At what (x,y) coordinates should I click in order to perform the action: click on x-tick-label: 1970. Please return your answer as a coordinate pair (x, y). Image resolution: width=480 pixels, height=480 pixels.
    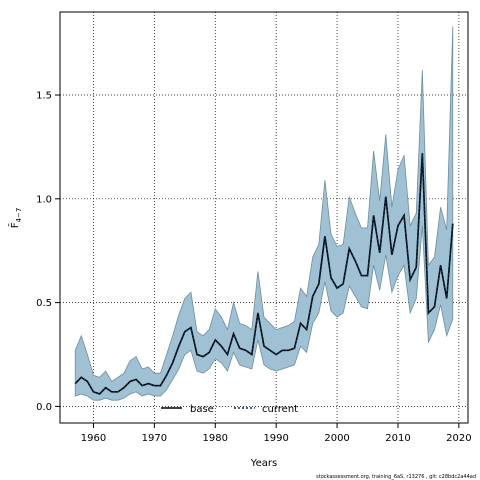
    Looking at the image, I should click on (154, 438).